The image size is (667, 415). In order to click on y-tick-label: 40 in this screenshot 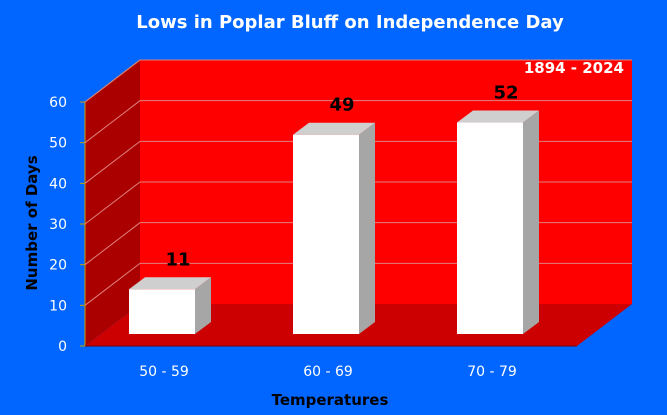, I will do `click(58, 184)`.